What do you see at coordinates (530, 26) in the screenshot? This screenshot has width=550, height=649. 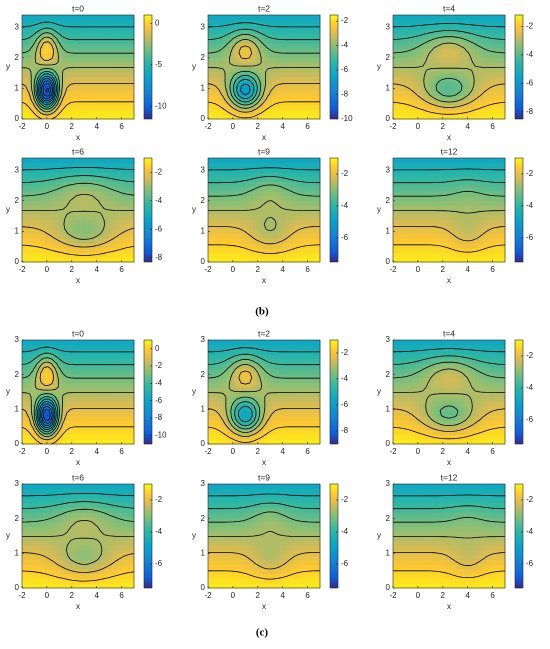 I see `colorbar-tick-label: -2` at bounding box center [530, 26].